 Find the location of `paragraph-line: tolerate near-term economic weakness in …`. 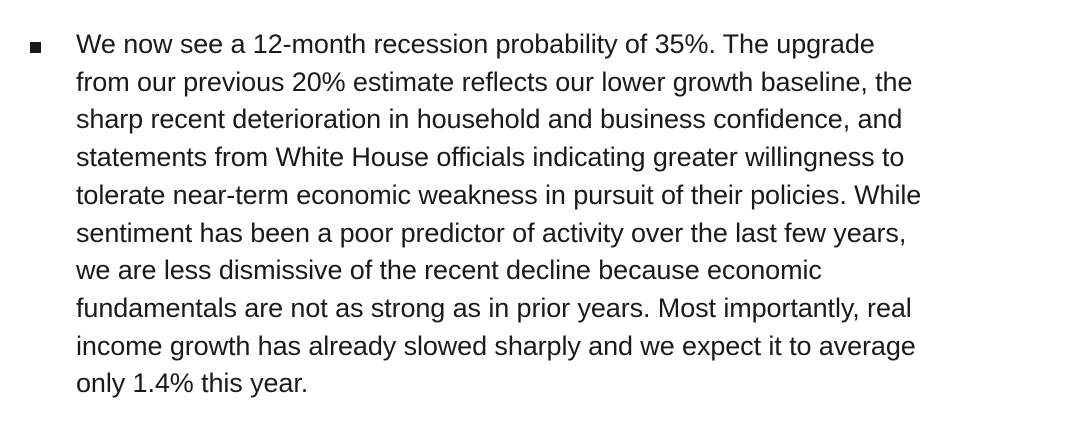

paragraph-line: tolerate near-term economic weakness in … is located at coordinates (499, 194).